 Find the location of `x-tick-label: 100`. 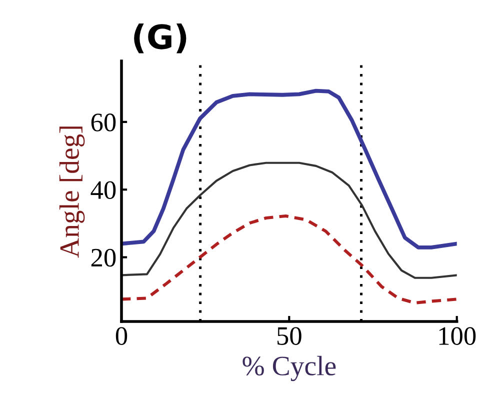

x-tick-label: 100 is located at coordinates (457, 336).